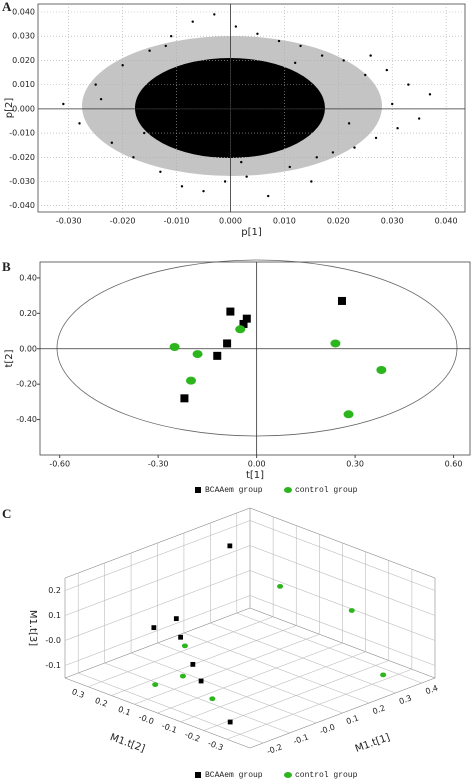 The width and height of the screenshot is (474, 784). What do you see at coordinates (22, 133) in the screenshot?
I see `y-tick-label: -0.010` at bounding box center [22, 133].